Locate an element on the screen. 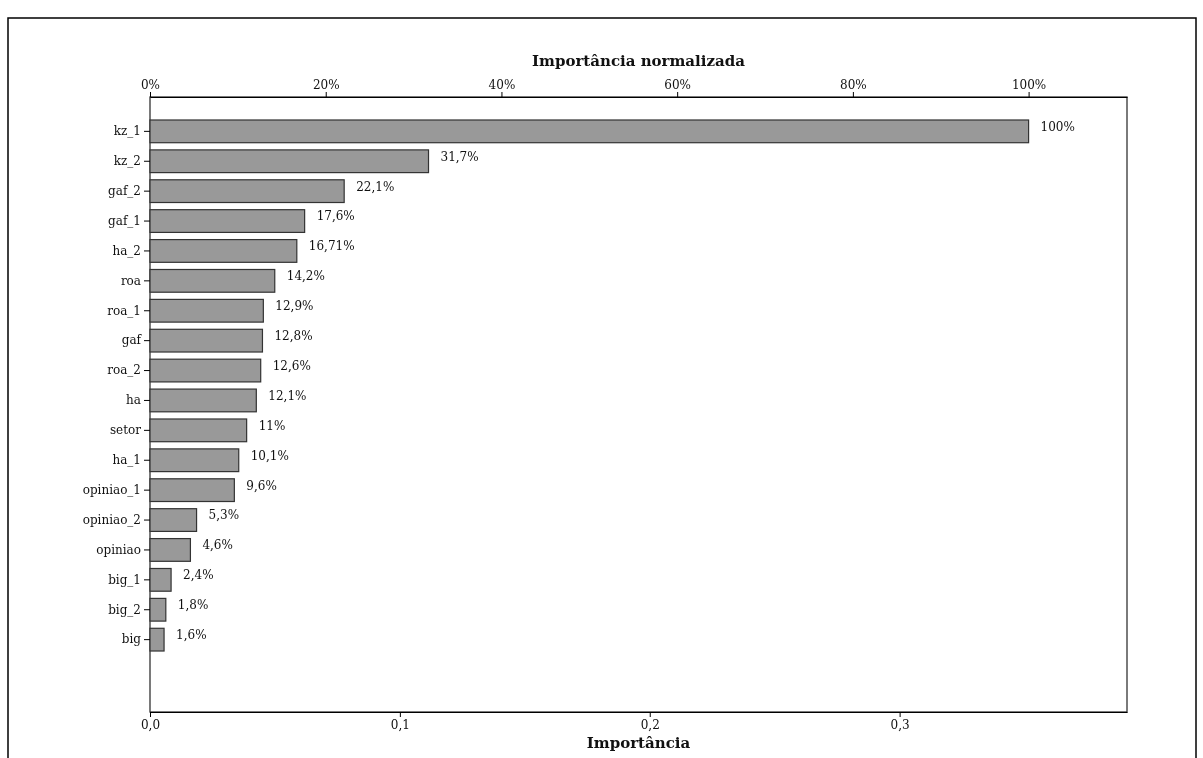  y-tick-label: big_1 is located at coordinates (124, 579).